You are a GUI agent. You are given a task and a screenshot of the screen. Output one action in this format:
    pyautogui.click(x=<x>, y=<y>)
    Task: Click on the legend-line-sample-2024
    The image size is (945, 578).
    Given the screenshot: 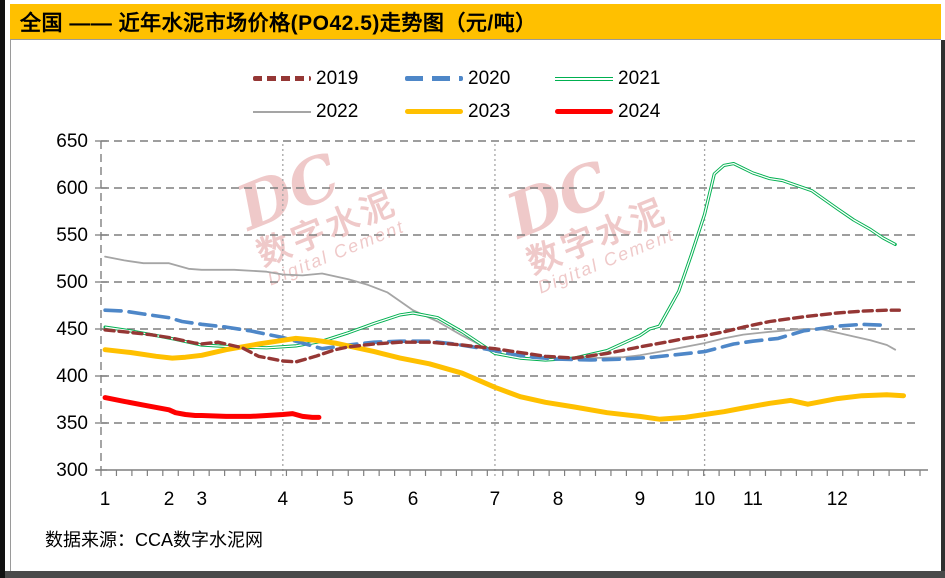 What is the action you would take?
    pyautogui.click(x=584, y=111)
    